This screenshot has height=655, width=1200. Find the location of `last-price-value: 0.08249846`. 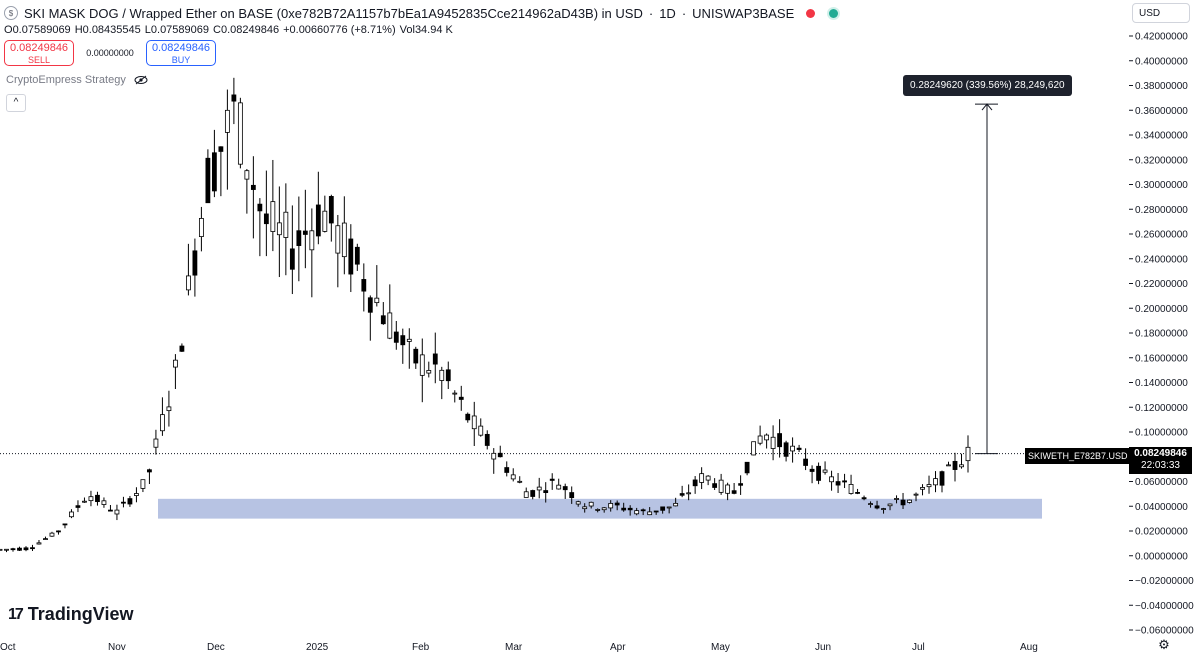

last-price-value: 0.08249846 is located at coordinates (1160, 453).